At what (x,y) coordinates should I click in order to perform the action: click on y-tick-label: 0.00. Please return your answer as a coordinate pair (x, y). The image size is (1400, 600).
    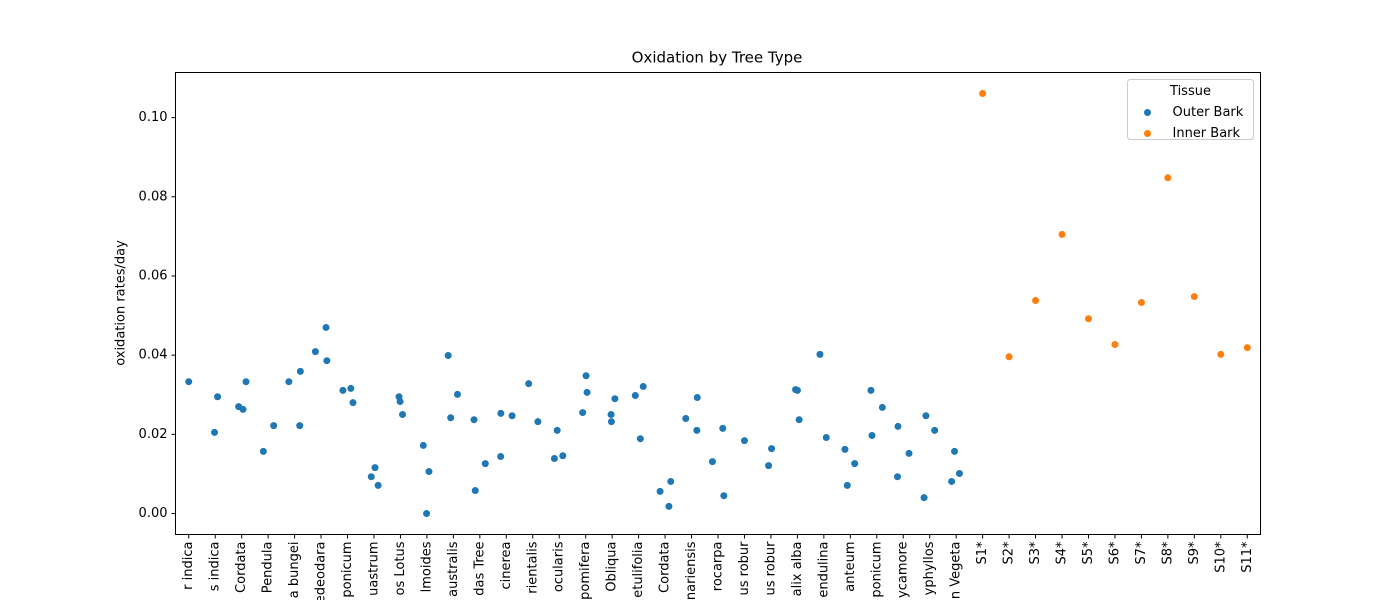
    Looking at the image, I should click on (153, 513).